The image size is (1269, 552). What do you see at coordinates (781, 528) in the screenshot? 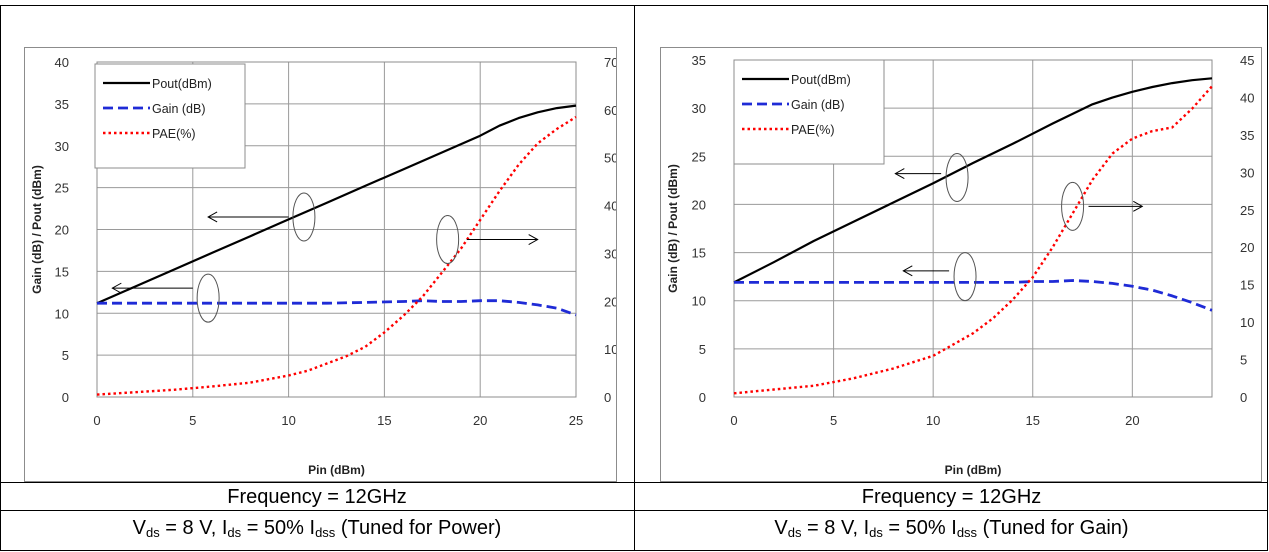
I see `caption-right-v: V` at bounding box center [781, 528].